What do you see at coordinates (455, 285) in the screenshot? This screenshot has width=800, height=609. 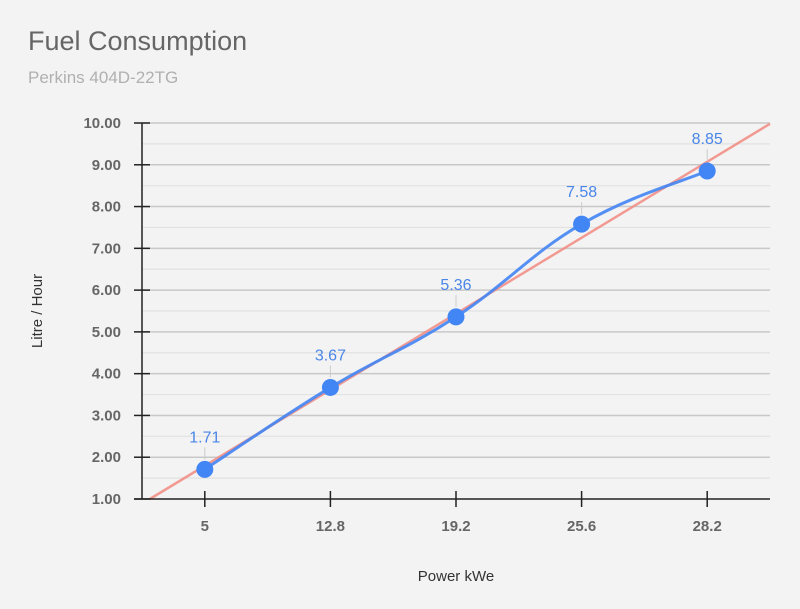 I see `data-label: 5.36` at bounding box center [455, 285].